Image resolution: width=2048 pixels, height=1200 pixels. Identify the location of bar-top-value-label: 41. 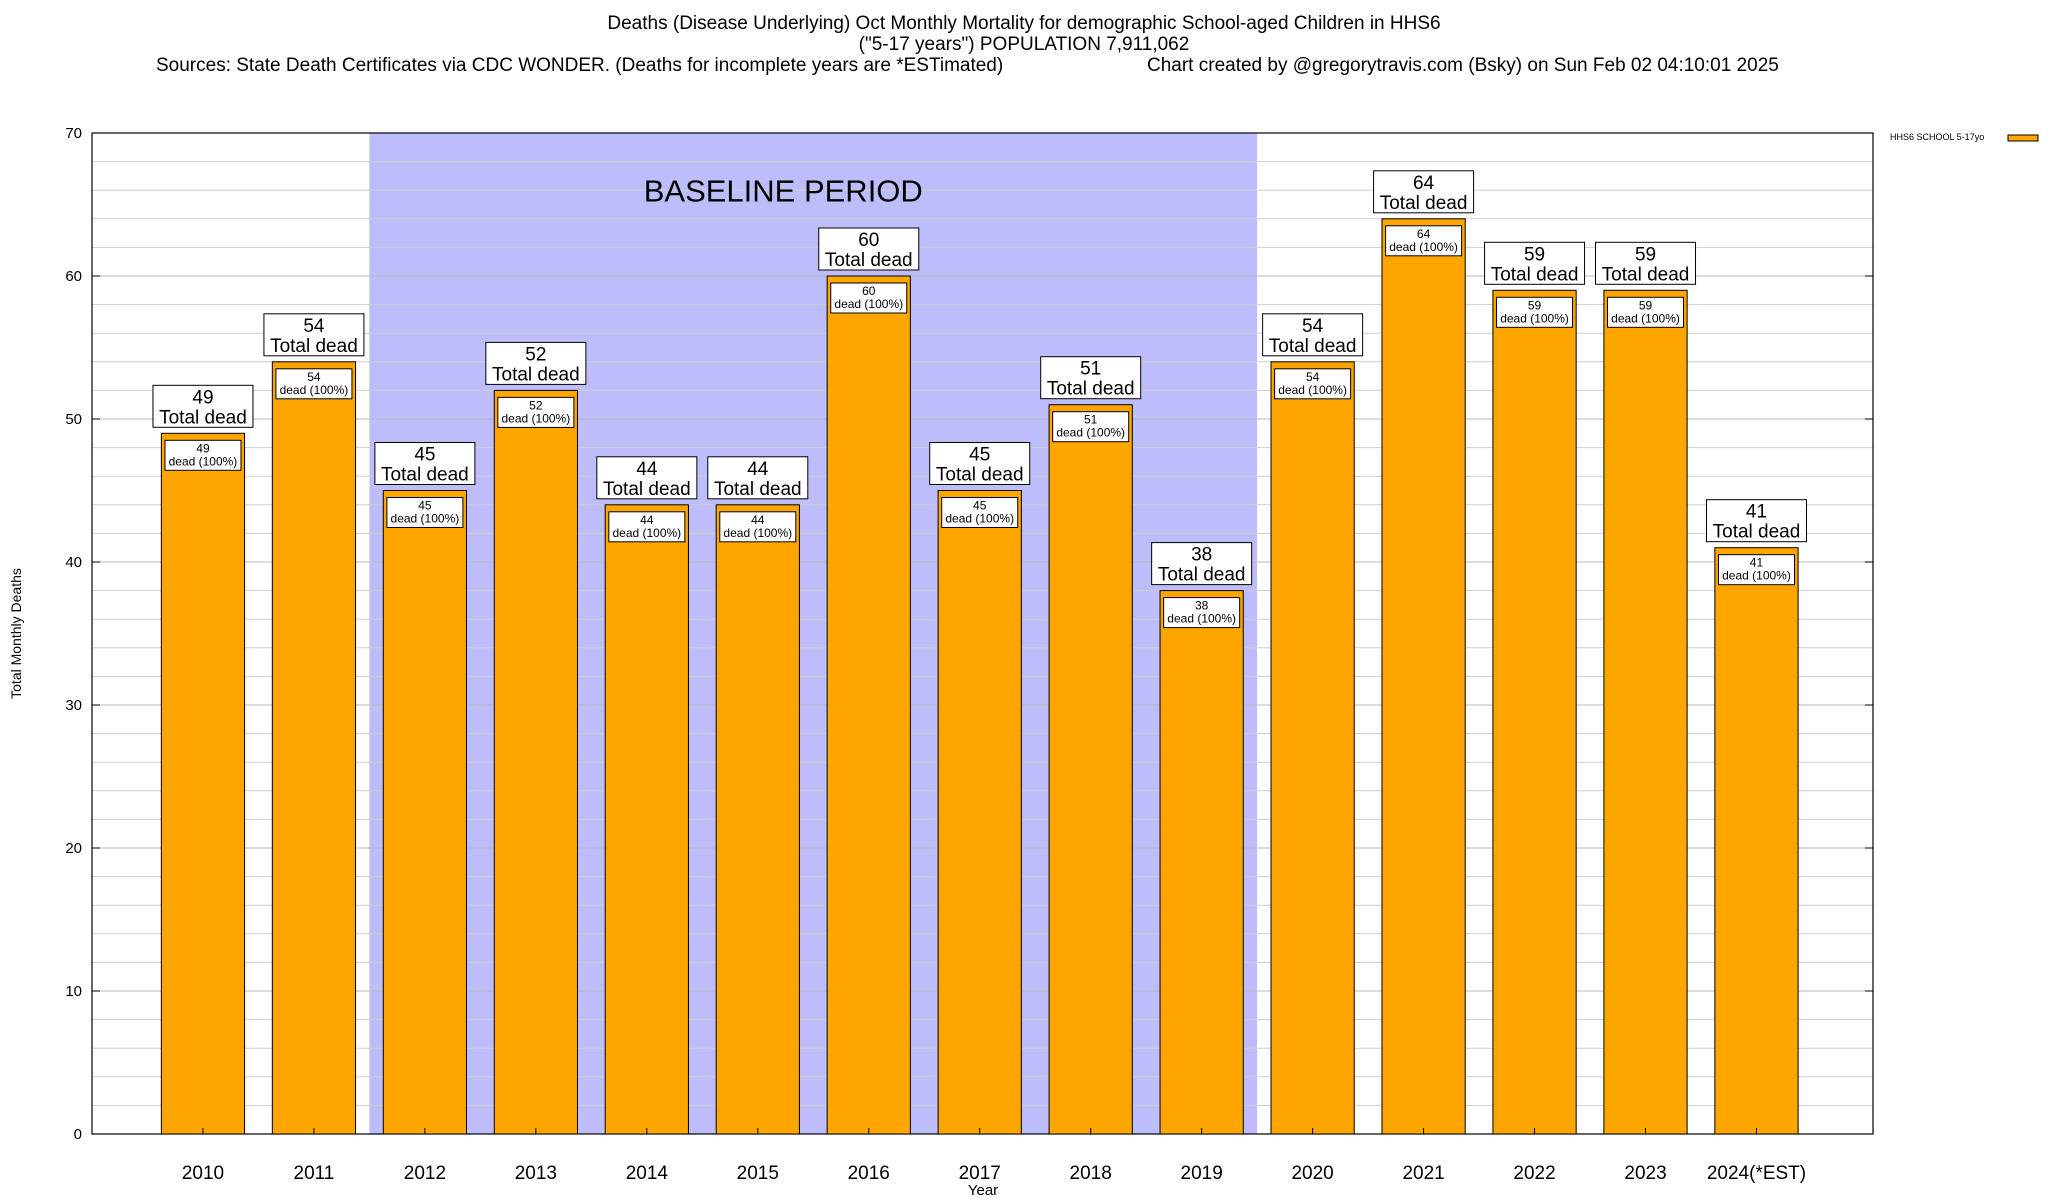
(1756, 512).